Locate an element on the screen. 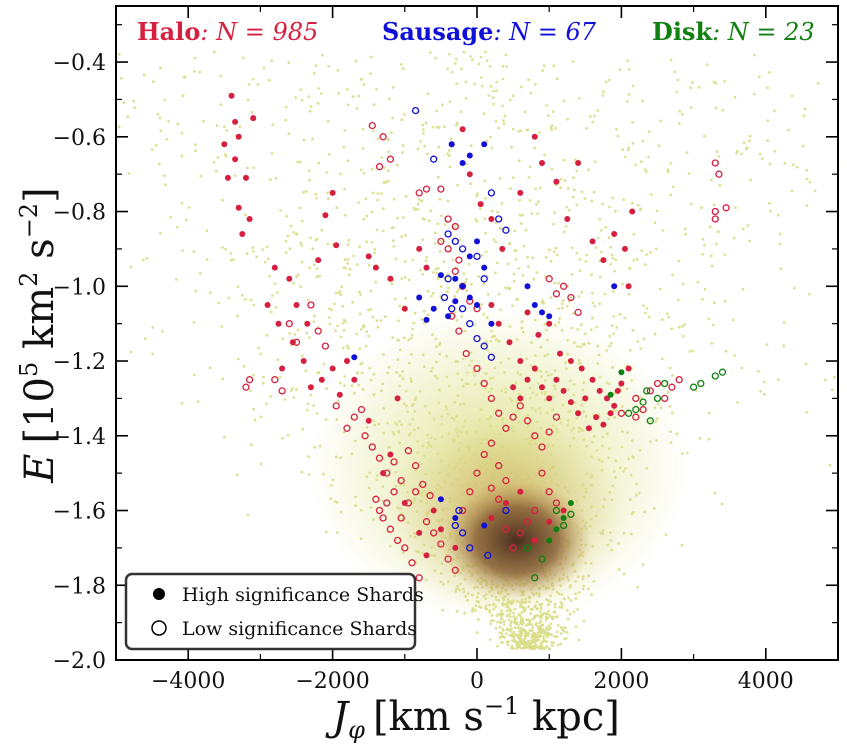 The width and height of the screenshot is (847, 750). x-axis-title-units: [km s is located at coordinates (428, 717).